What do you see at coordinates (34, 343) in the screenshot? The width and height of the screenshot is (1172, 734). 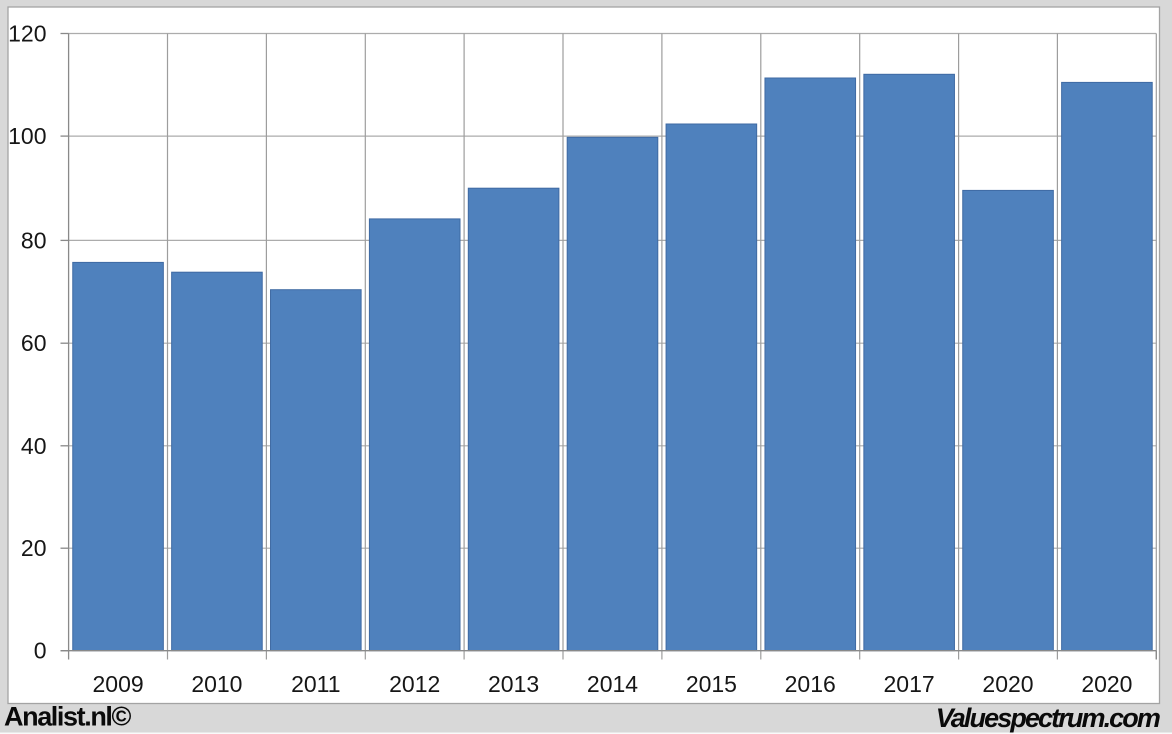 I see `svg-text: 60` at bounding box center [34, 343].